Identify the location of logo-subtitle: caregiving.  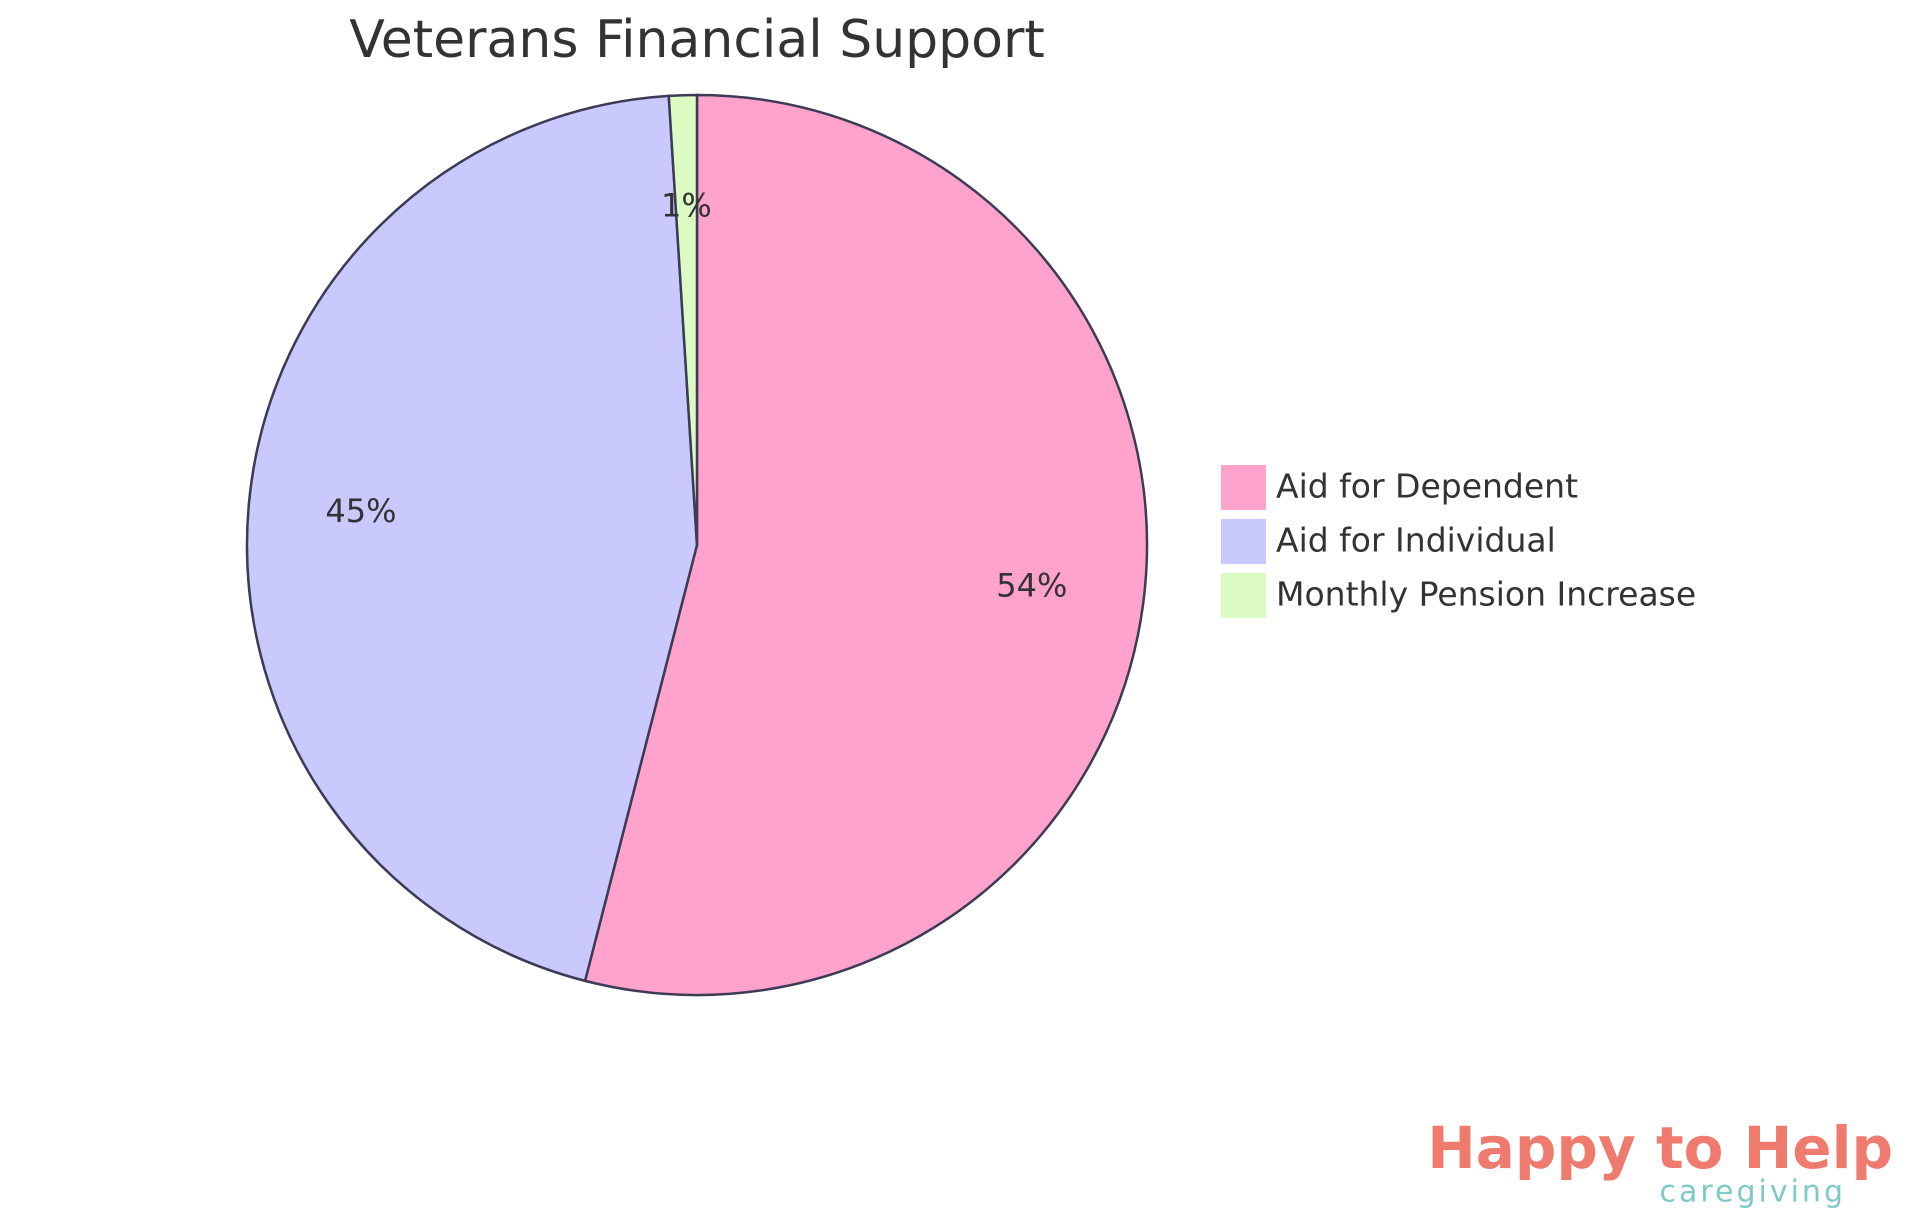
(1752, 1192).